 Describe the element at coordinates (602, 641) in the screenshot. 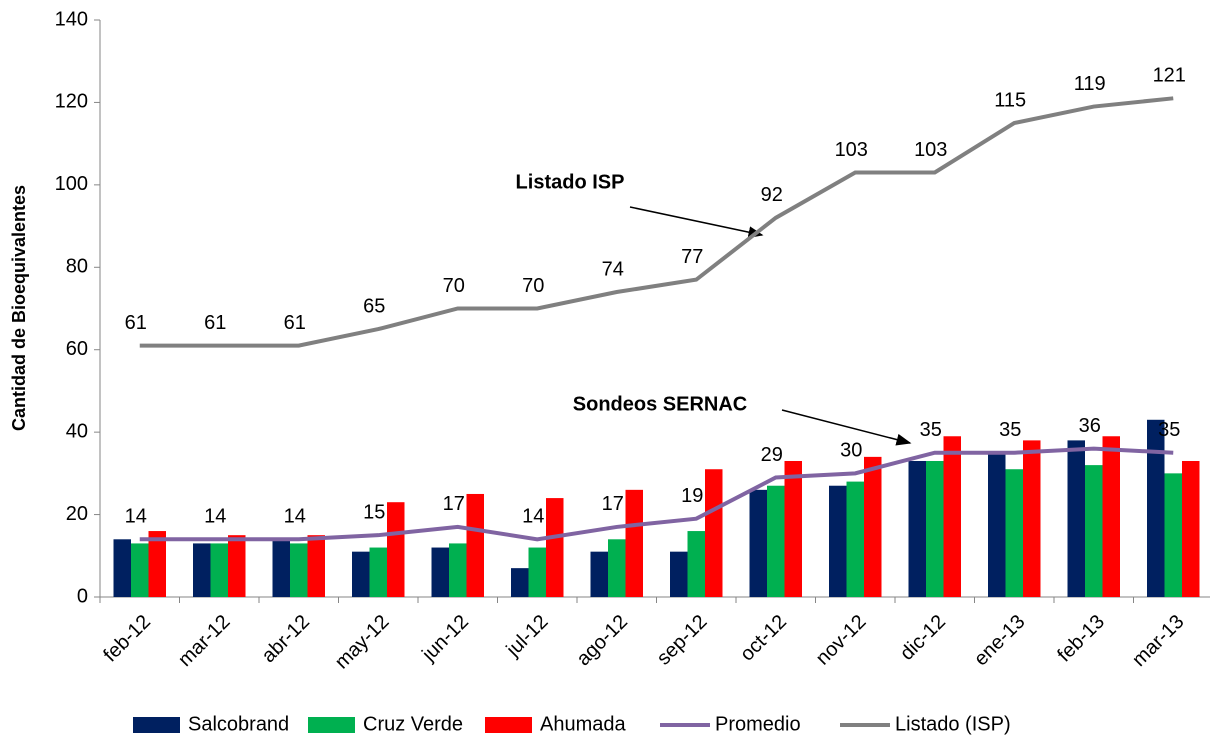

I see `x-tick-label: ago-12` at that location.